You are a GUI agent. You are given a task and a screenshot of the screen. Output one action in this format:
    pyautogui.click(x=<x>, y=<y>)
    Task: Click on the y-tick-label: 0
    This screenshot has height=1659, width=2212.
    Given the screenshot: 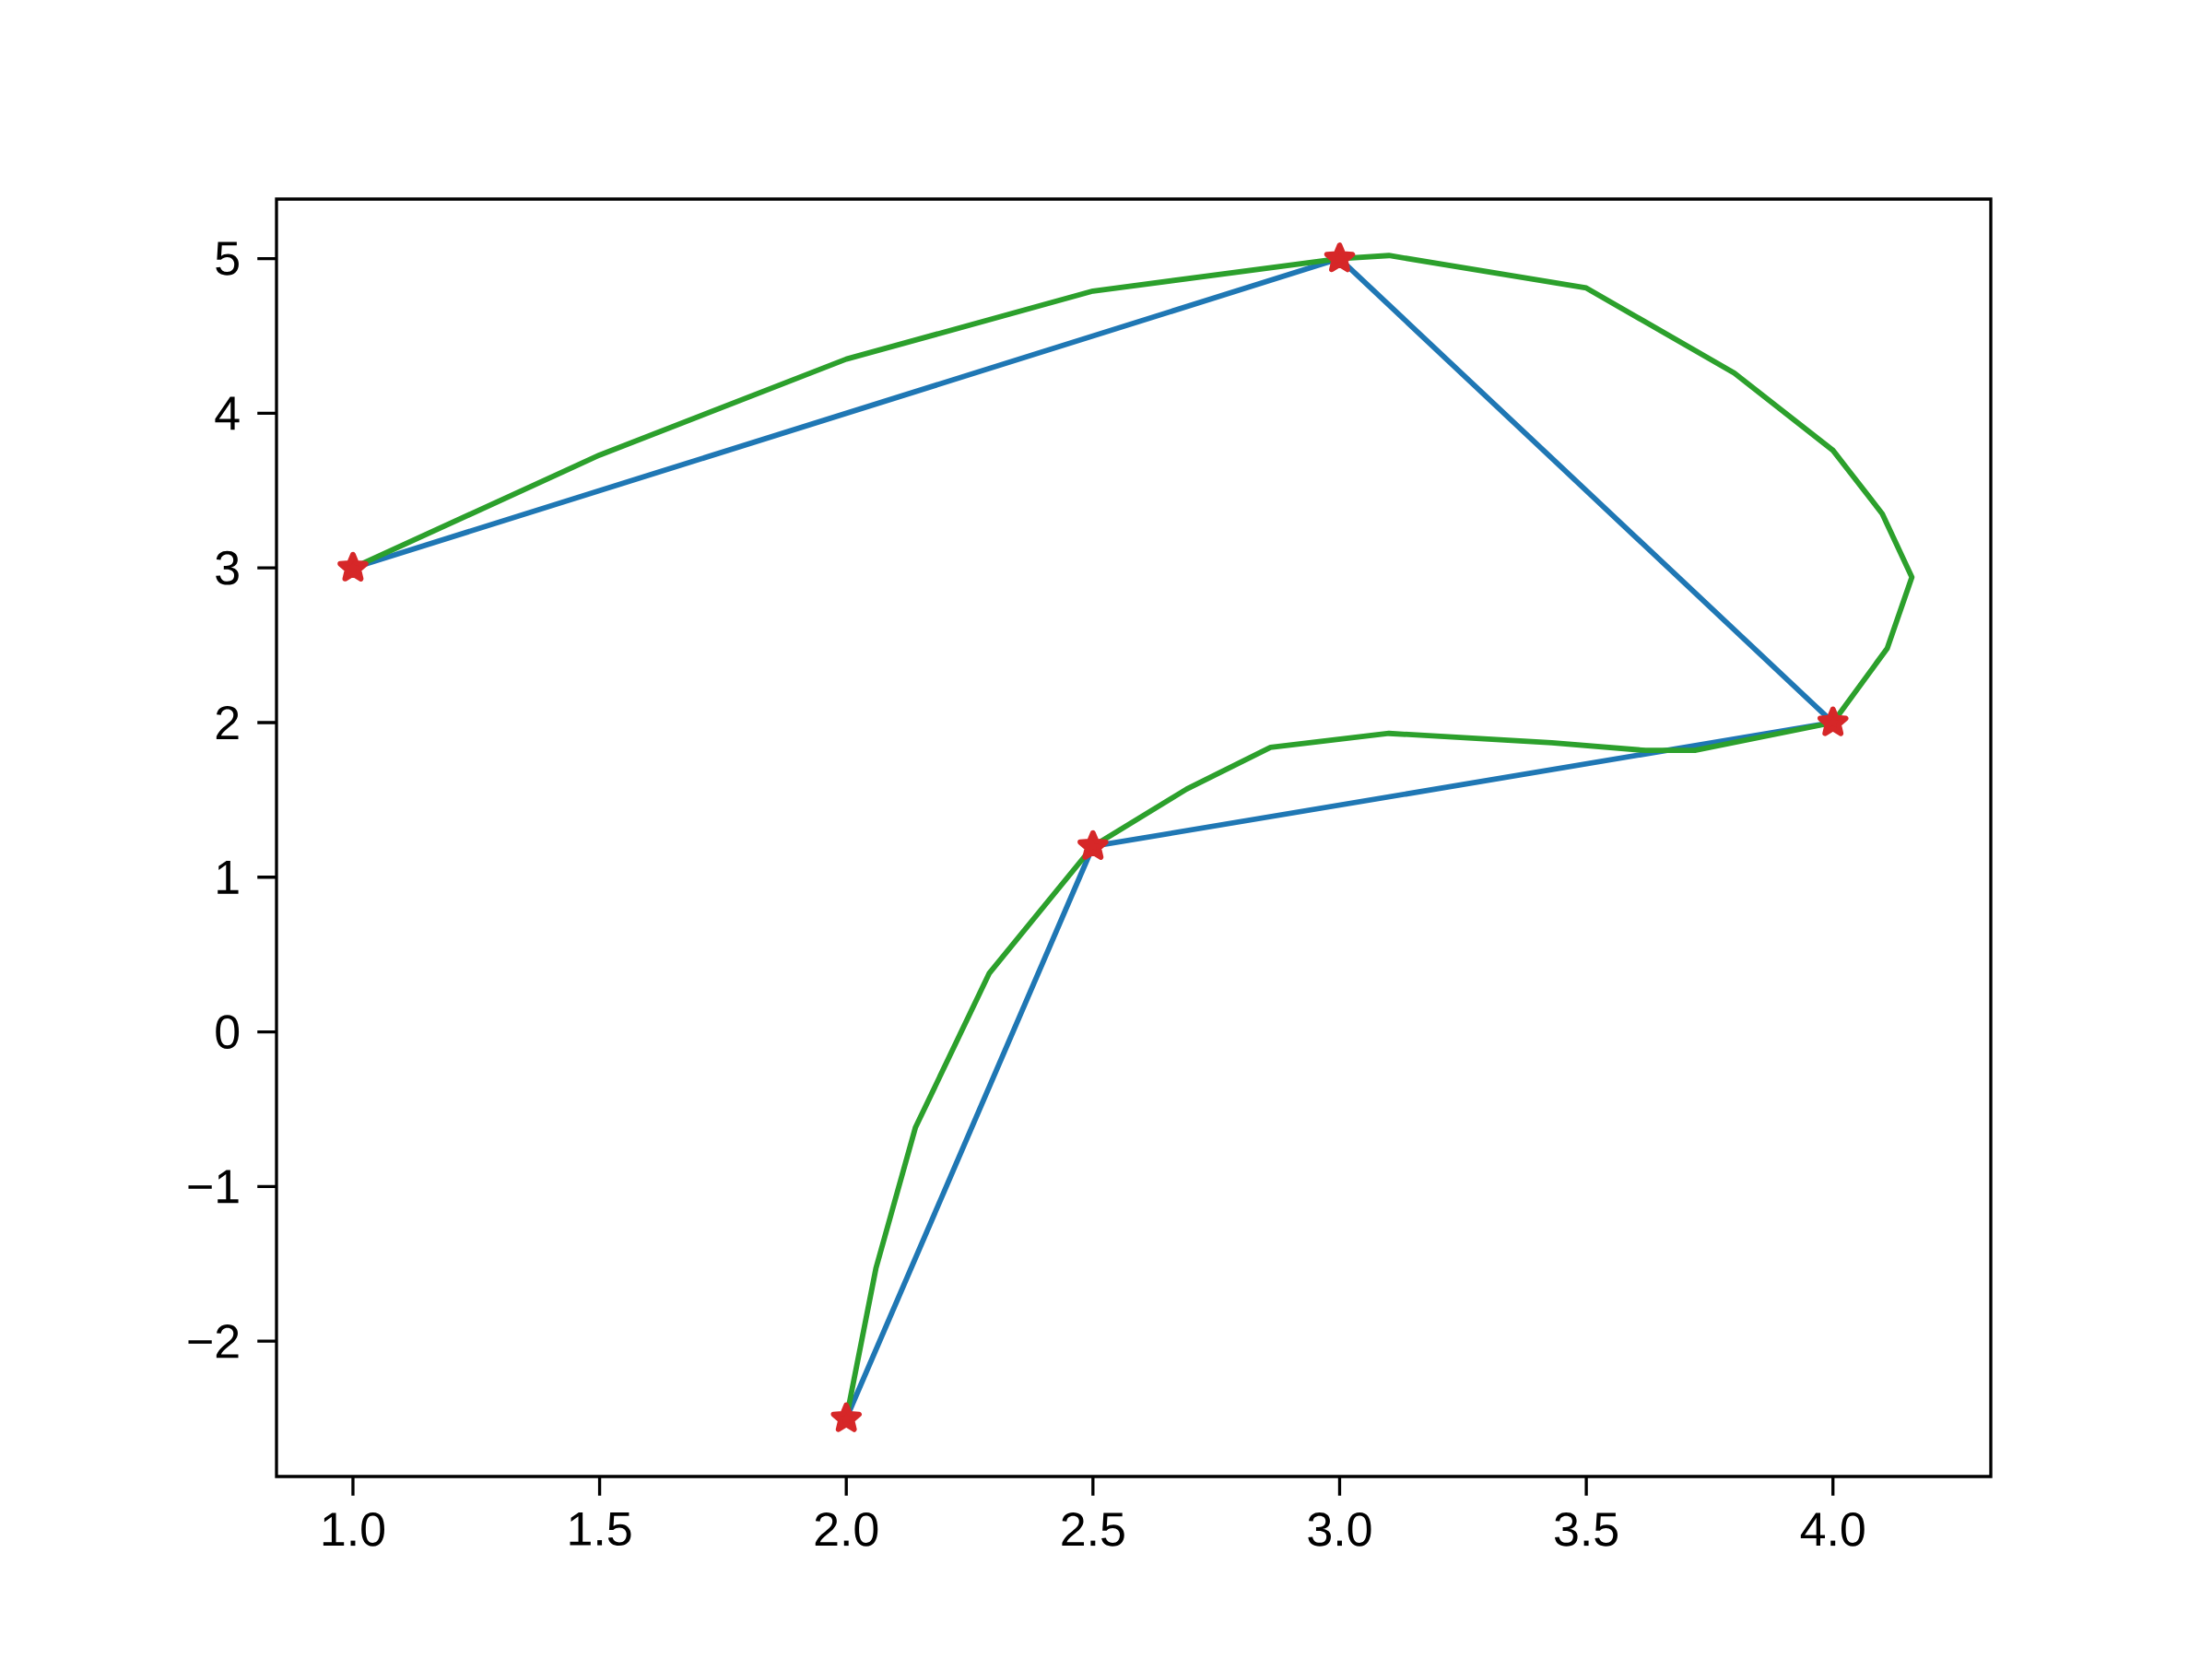 What is the action you would take?
    pyautogui.click(x=228, y=1032)
    